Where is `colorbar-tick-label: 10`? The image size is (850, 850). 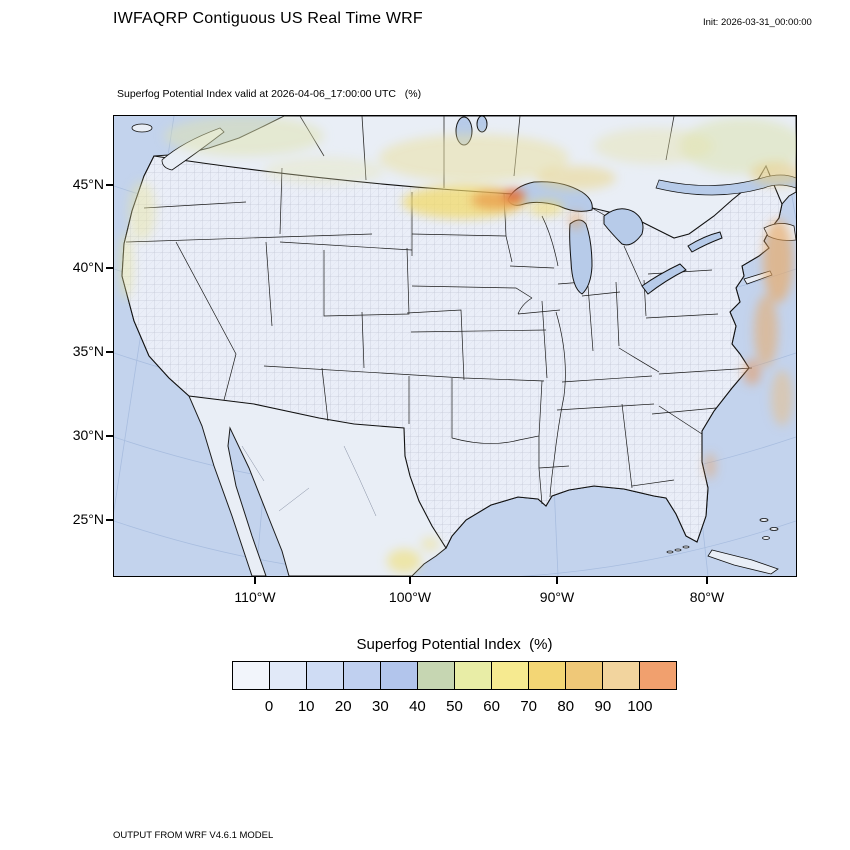
colorbar-tick-label: 10 is located at coordinates (306, 706).